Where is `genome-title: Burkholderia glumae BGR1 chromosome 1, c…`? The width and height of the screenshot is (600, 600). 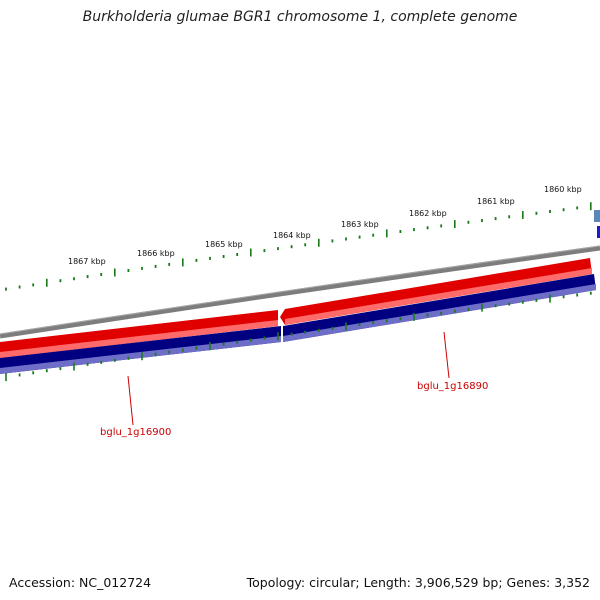
genome-title: Burkholderia glumae BGR1 chromosome 1, c… is located at coordinates (300, 17).